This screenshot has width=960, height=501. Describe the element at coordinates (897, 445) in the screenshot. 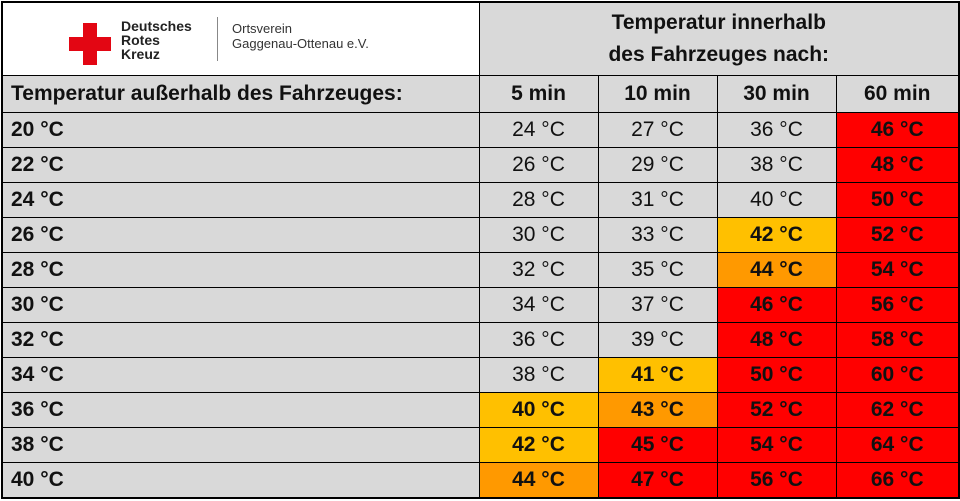

I see `inside-temp: 64 °C` at that location.